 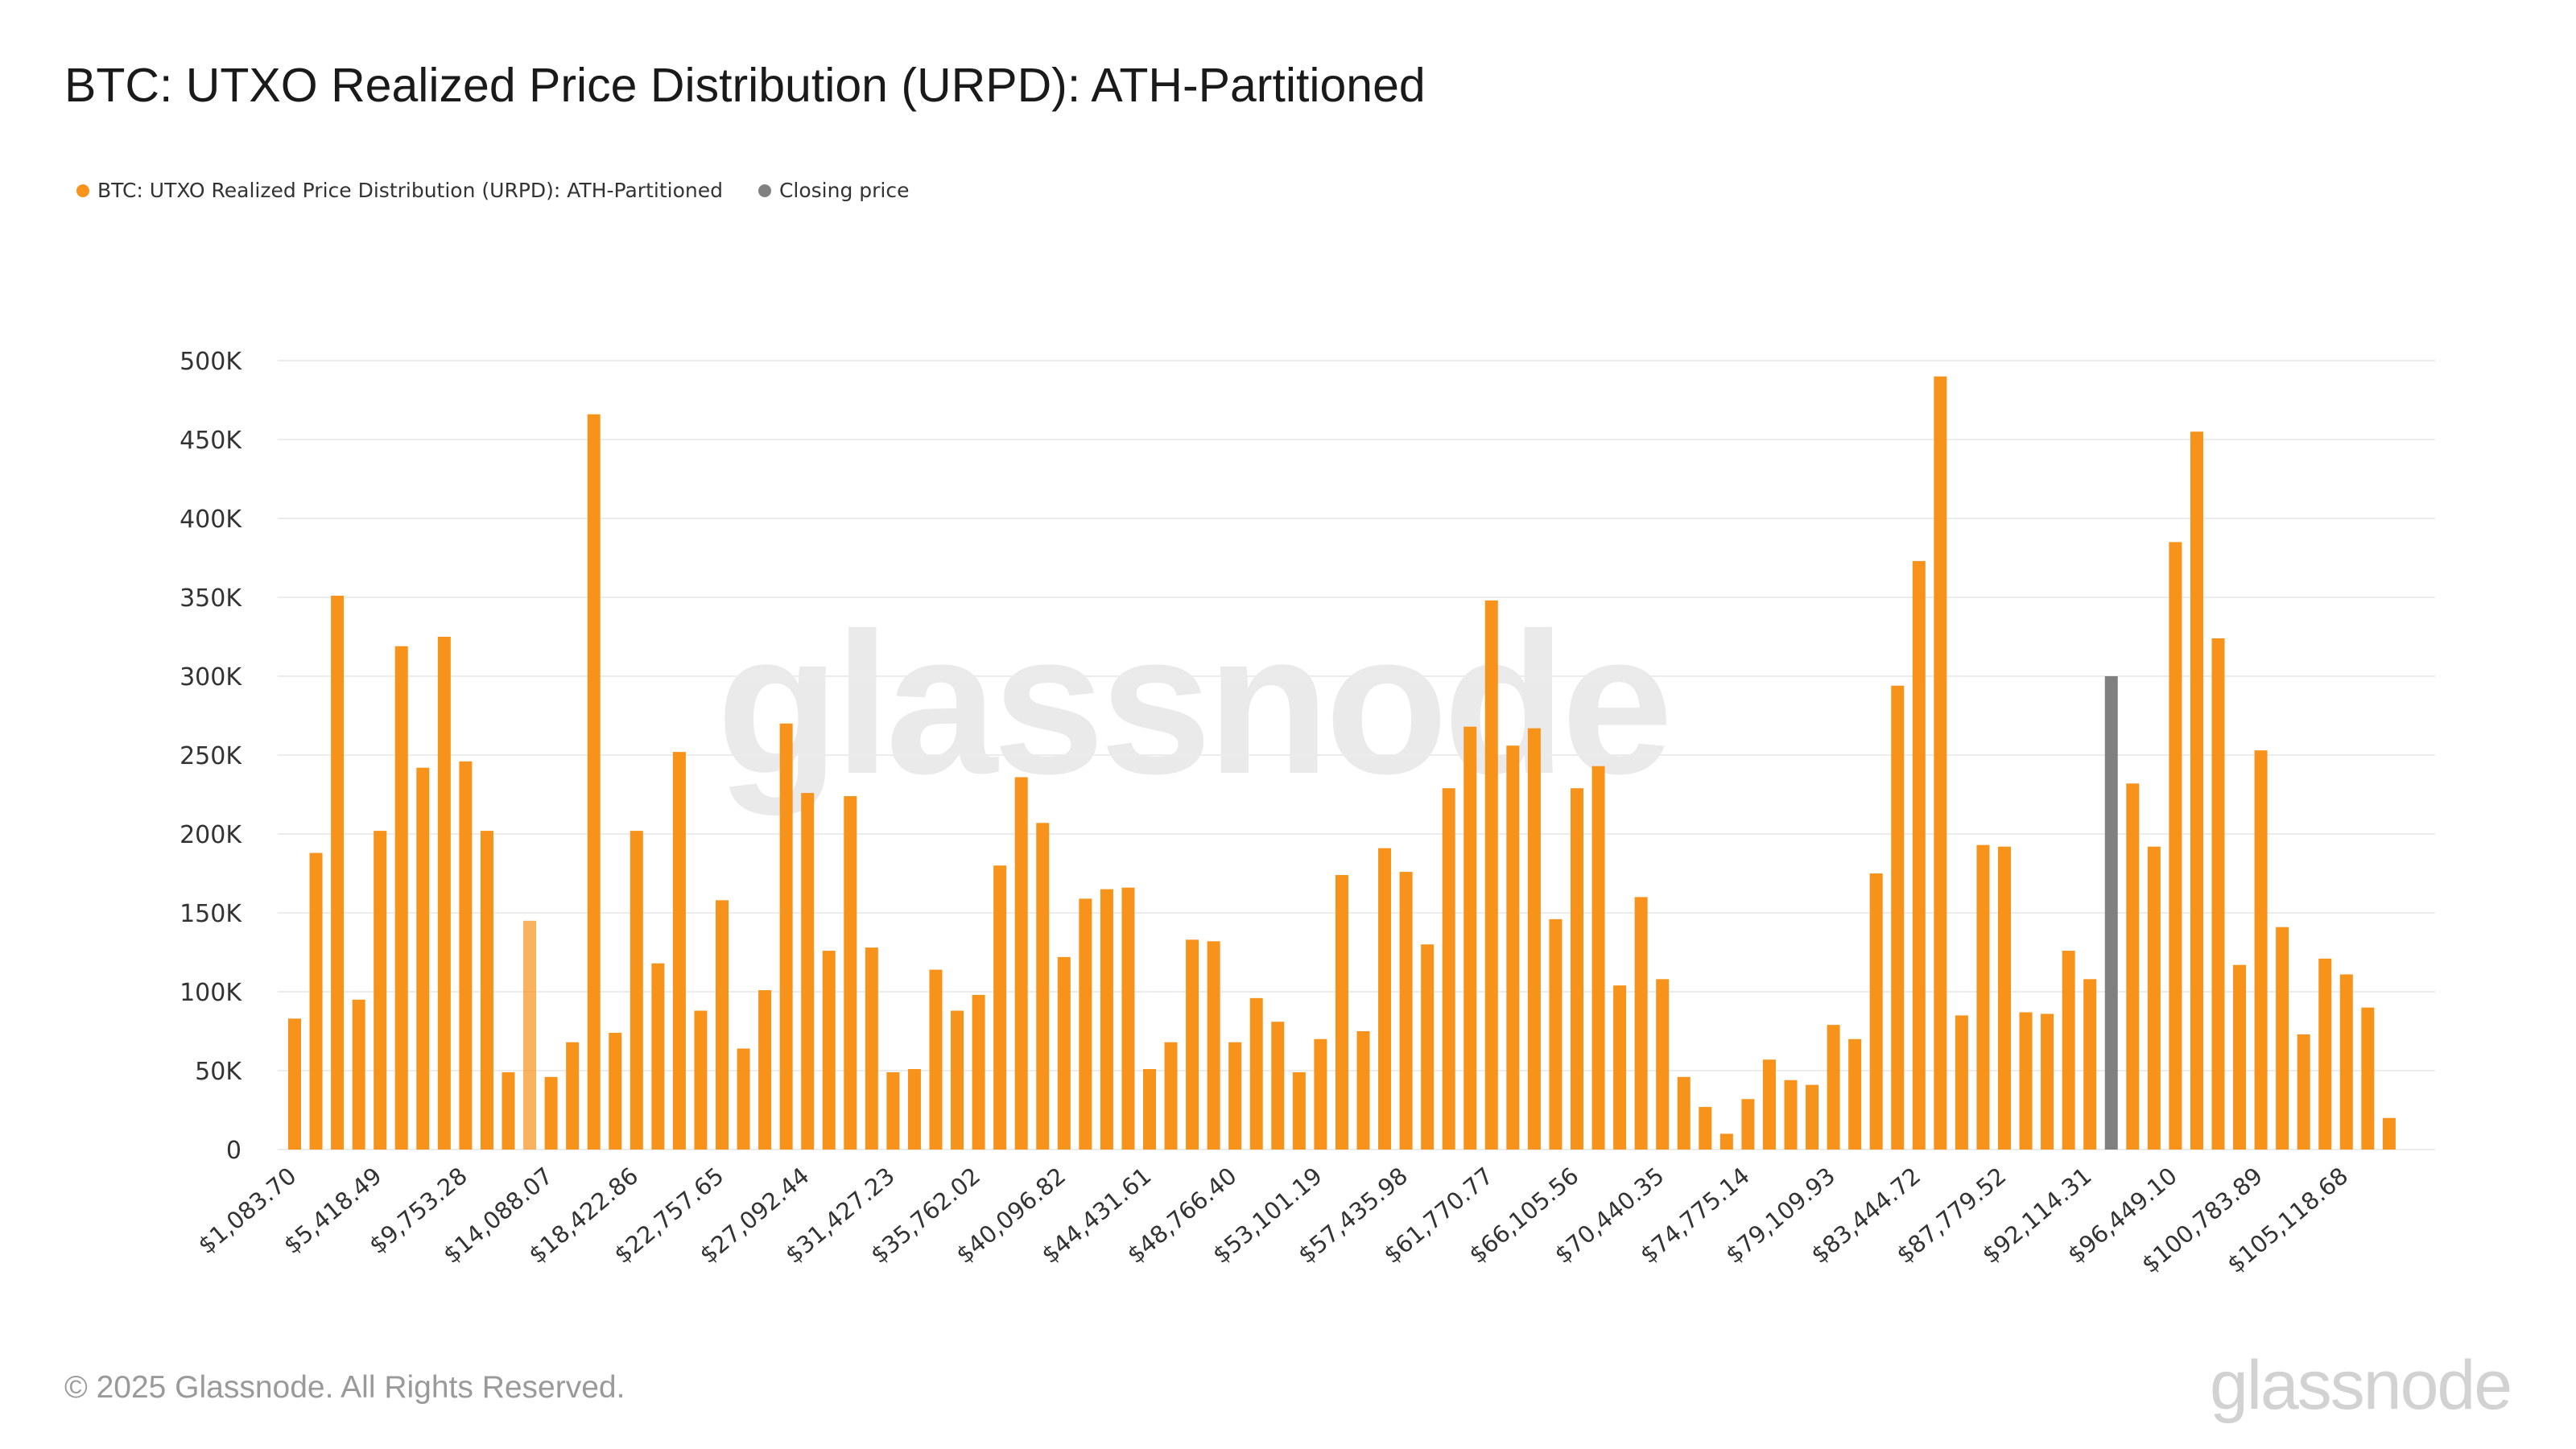 What do you see at coordinates (2111, 913) in the screenshot?
I see `bar-closing-price` at bounding box center [2111, 913].